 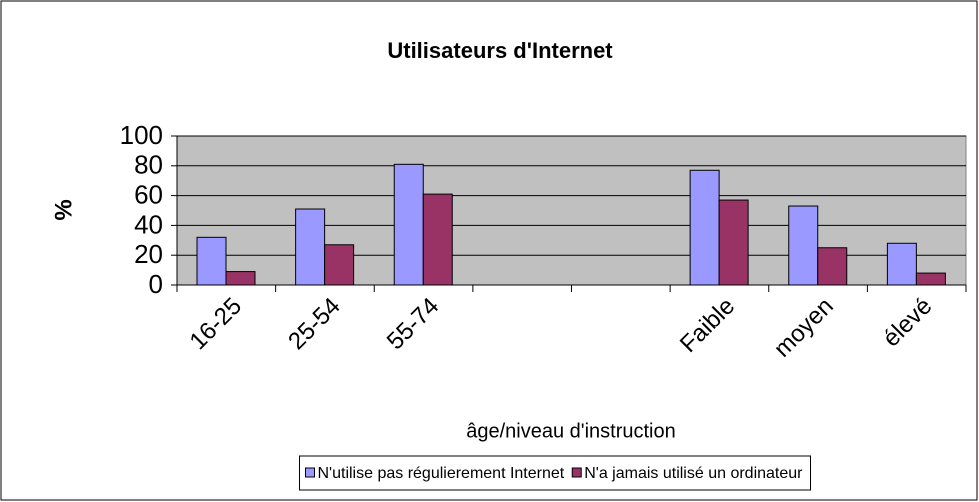 What do you see at coordinates (440, 473) in the screenshot?
I see `legend-label: N'utilise pas régulierement Internet` at bounding box center [440, 473].